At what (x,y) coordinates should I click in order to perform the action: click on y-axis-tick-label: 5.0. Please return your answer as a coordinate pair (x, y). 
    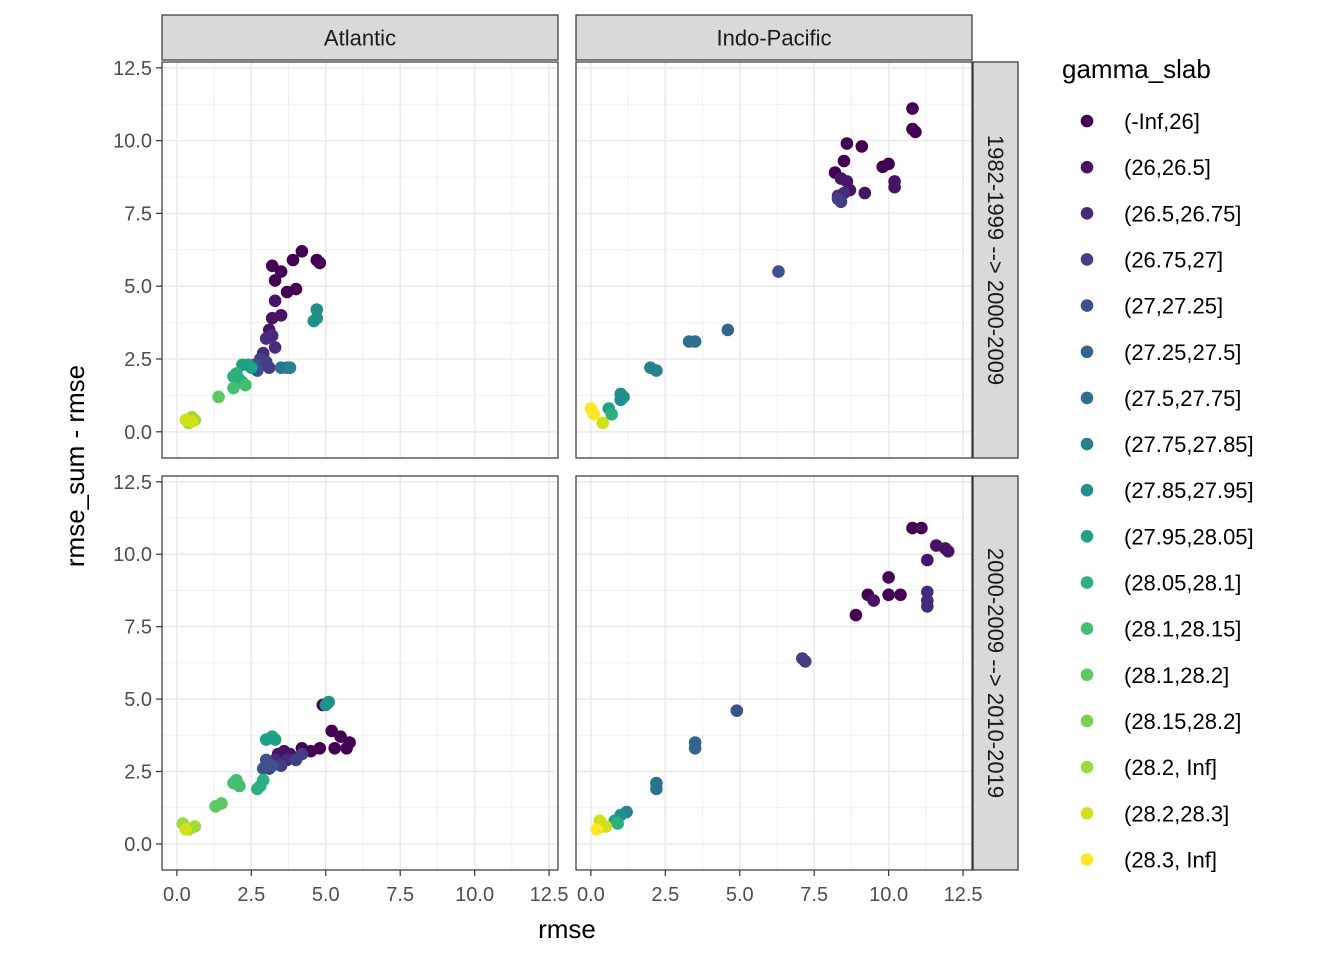
    Looking at the image, I should click on (138, 700).